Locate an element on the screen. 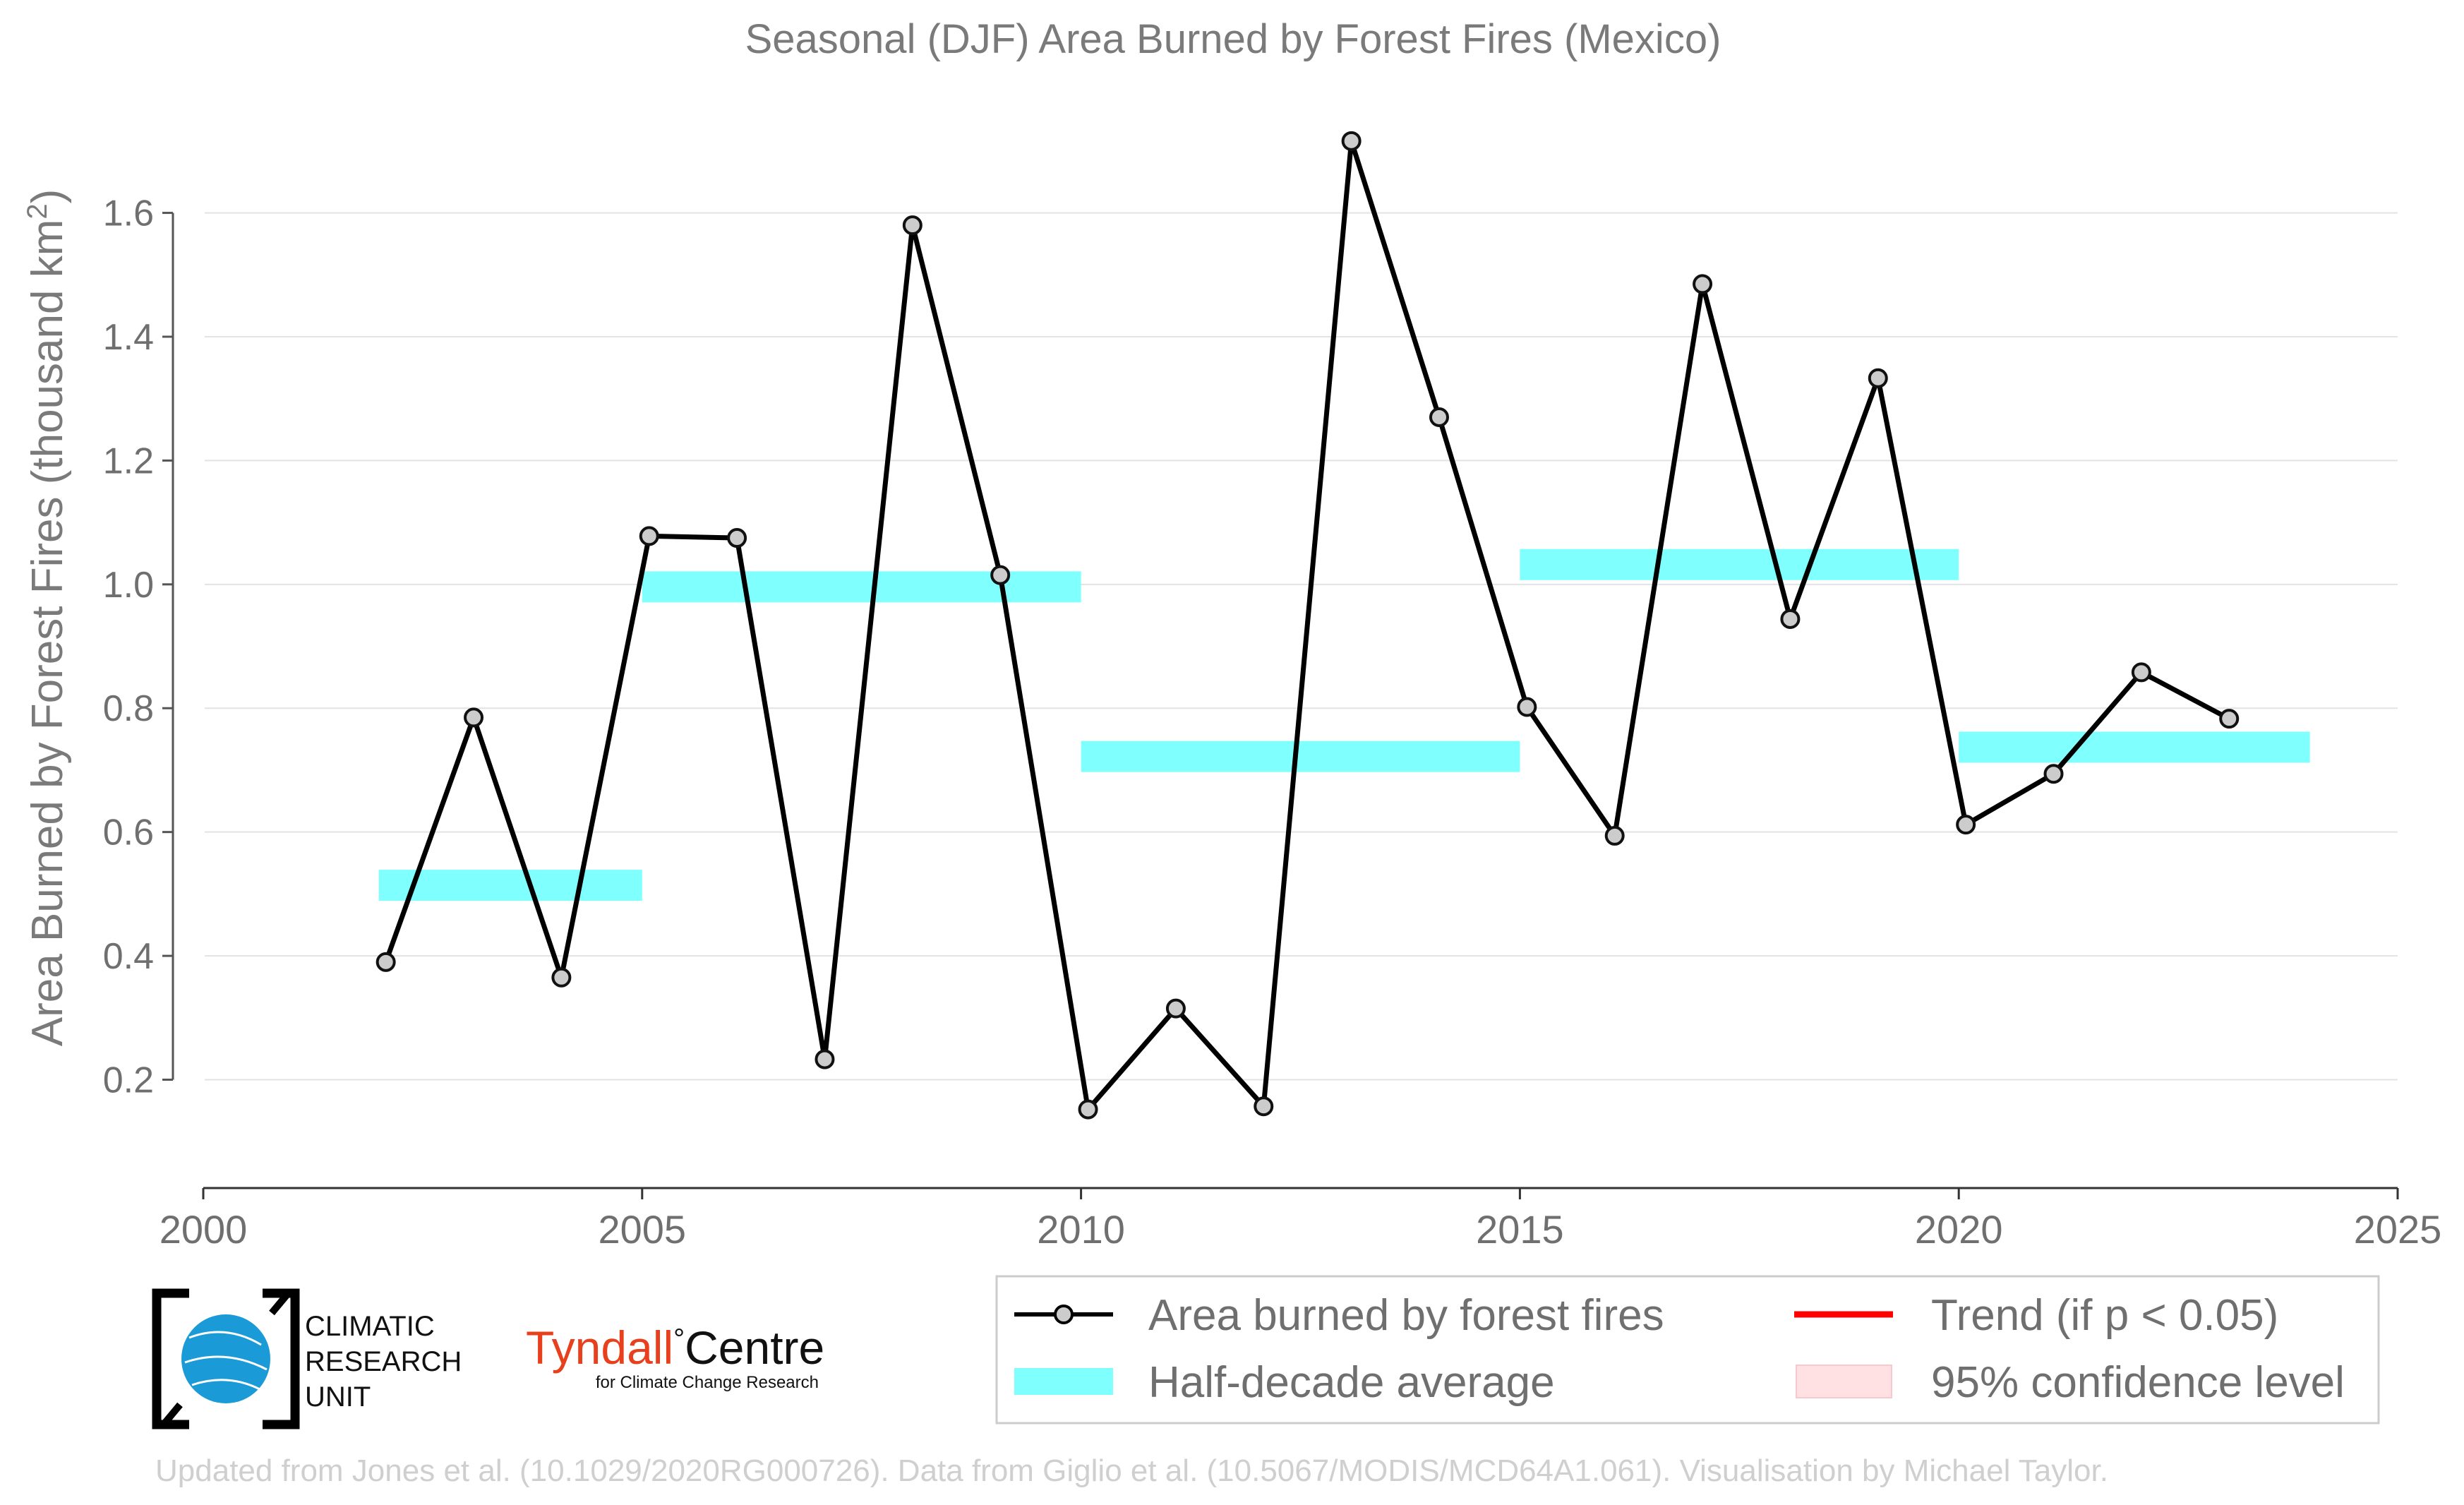 The width and height of the screenshot is (2464, 1505). legend-label-half-decade: Half-decade average is located at coordinates (1351, 1382).